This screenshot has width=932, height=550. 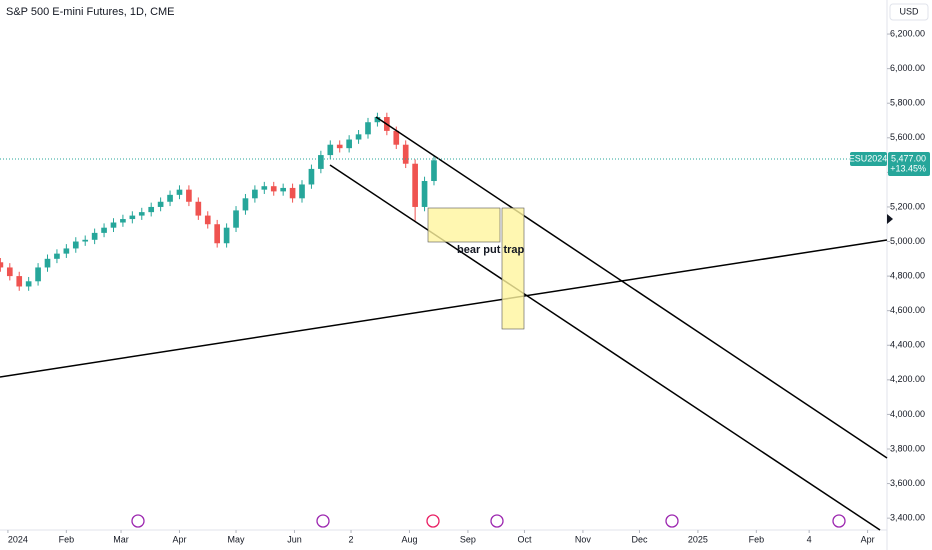 I want to click on event-icons, so click(x=488, y=521).